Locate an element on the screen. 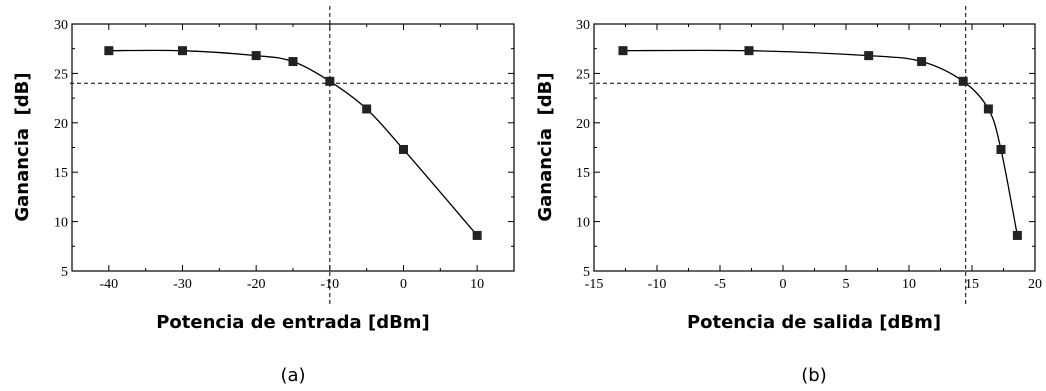 This screenshot has width=1046, height=391. x-tick-label: 15 is located at coordinates (972, 284).